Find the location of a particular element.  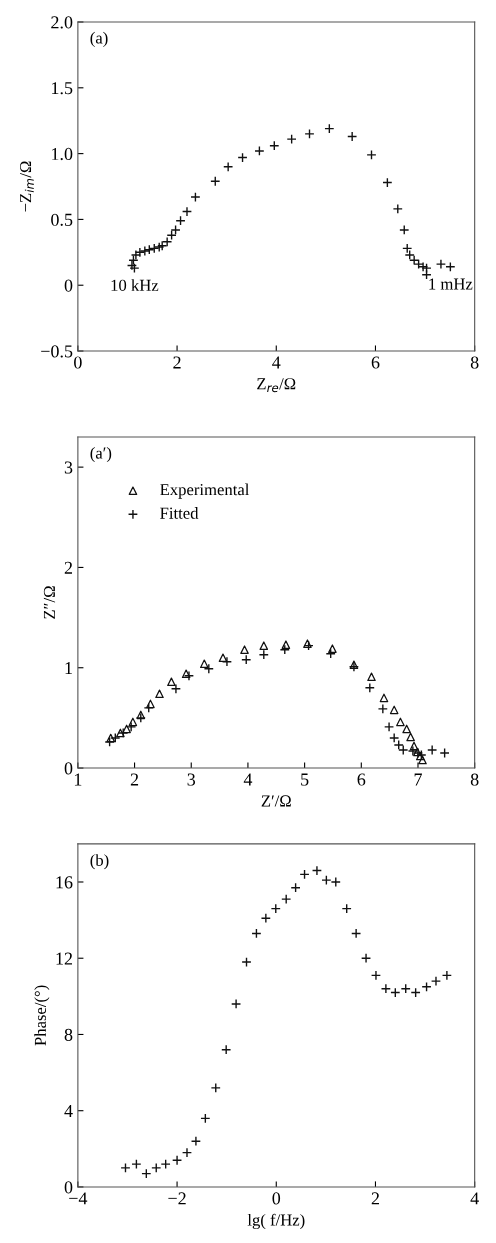

y-tick-label: 2 is located at coordinates (68, 567).